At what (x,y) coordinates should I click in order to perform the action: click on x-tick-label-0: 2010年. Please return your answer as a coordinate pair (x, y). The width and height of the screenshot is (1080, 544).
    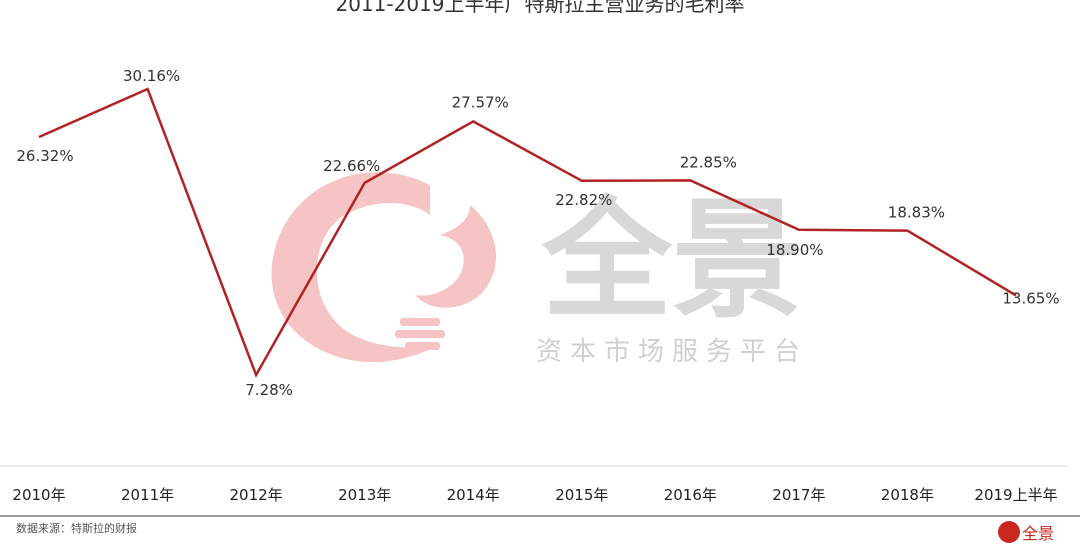
    Looking at the image, I should click on (38, 495).